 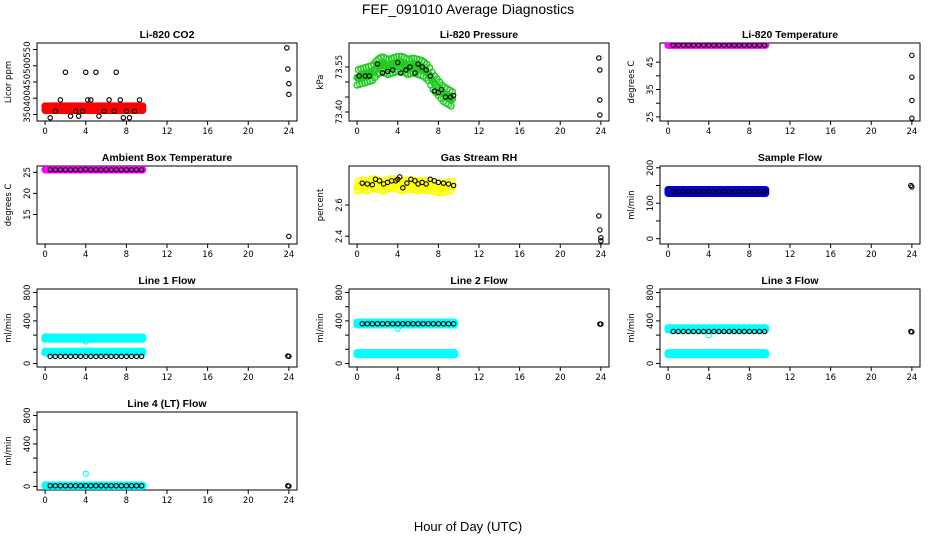 What do you see at coordinates (126, 501) in the screenshot?
I see `x-tick-label: 8` at bounding box center [126, 501].